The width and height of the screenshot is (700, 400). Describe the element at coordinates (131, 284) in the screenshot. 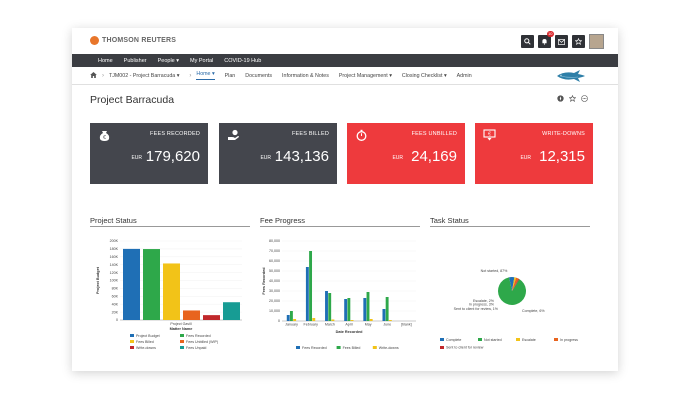

I see `bar-project-budget` at that location.